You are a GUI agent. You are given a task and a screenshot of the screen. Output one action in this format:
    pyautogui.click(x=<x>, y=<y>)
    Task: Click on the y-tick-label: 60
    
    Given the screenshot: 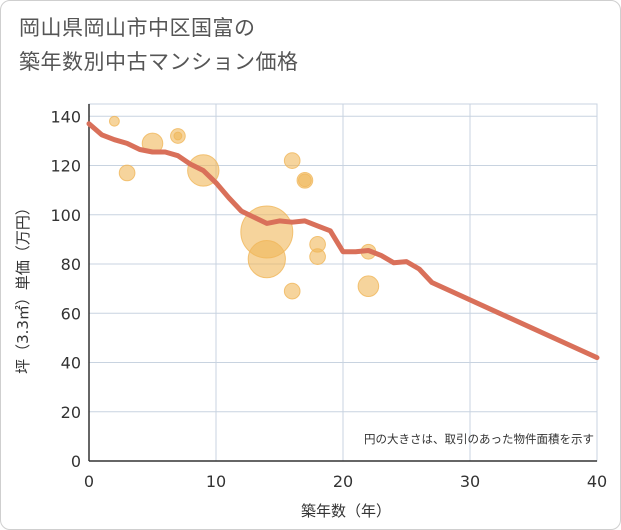 What is the action you would take?
    pyautogui.click(x=71, y=313)
    